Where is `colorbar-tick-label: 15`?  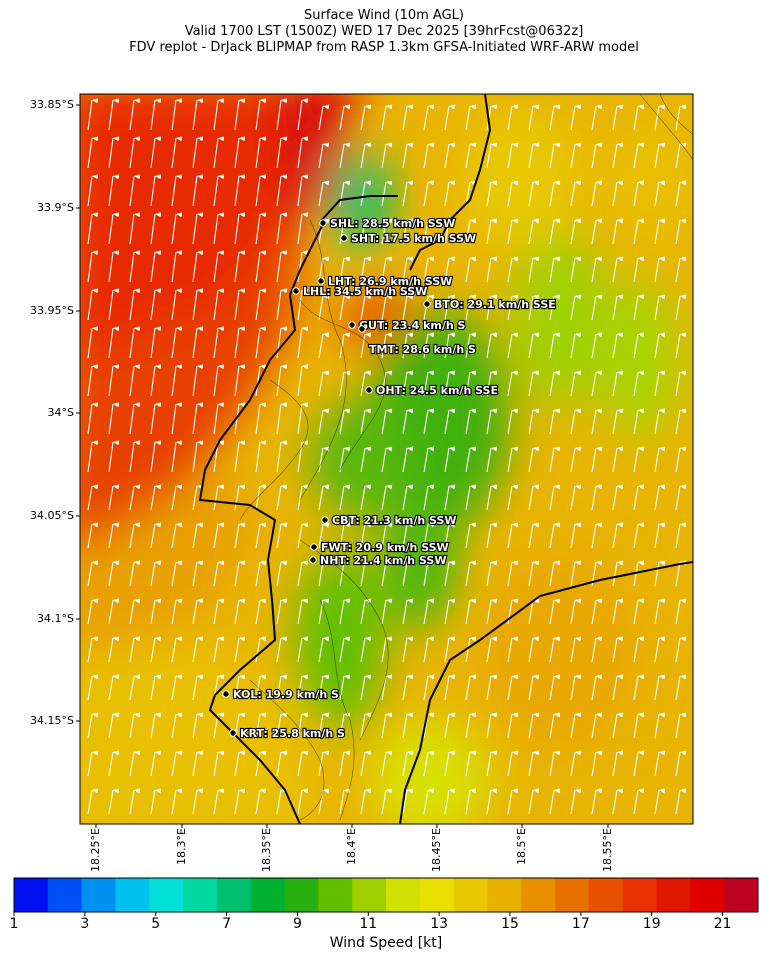 colorbar-tick-label: 15 is located at coordinates (510, 924).